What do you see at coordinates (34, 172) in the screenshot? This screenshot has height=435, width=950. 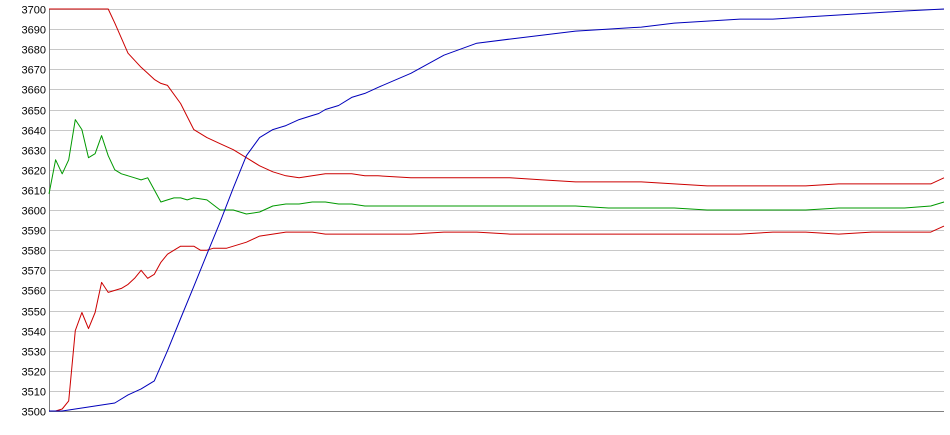 I see `y-tick-label: 3620` at bounding box center [34, 172].